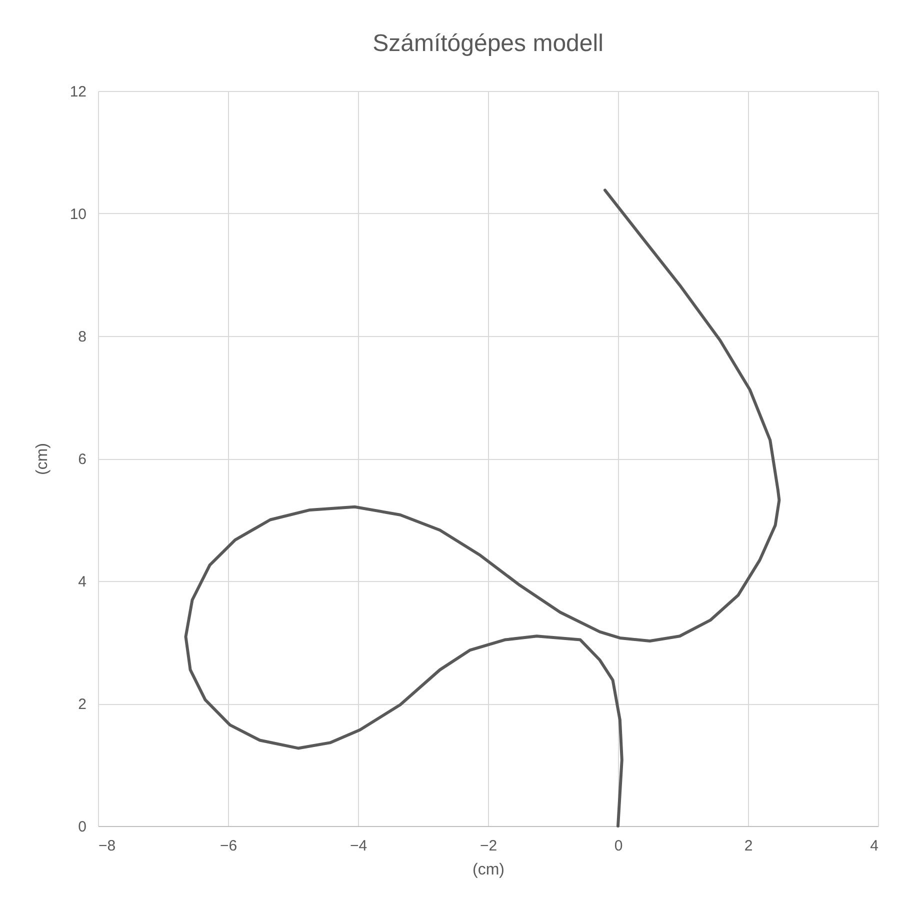  I want to click on y-tick-label: 0, so click(82, 827).